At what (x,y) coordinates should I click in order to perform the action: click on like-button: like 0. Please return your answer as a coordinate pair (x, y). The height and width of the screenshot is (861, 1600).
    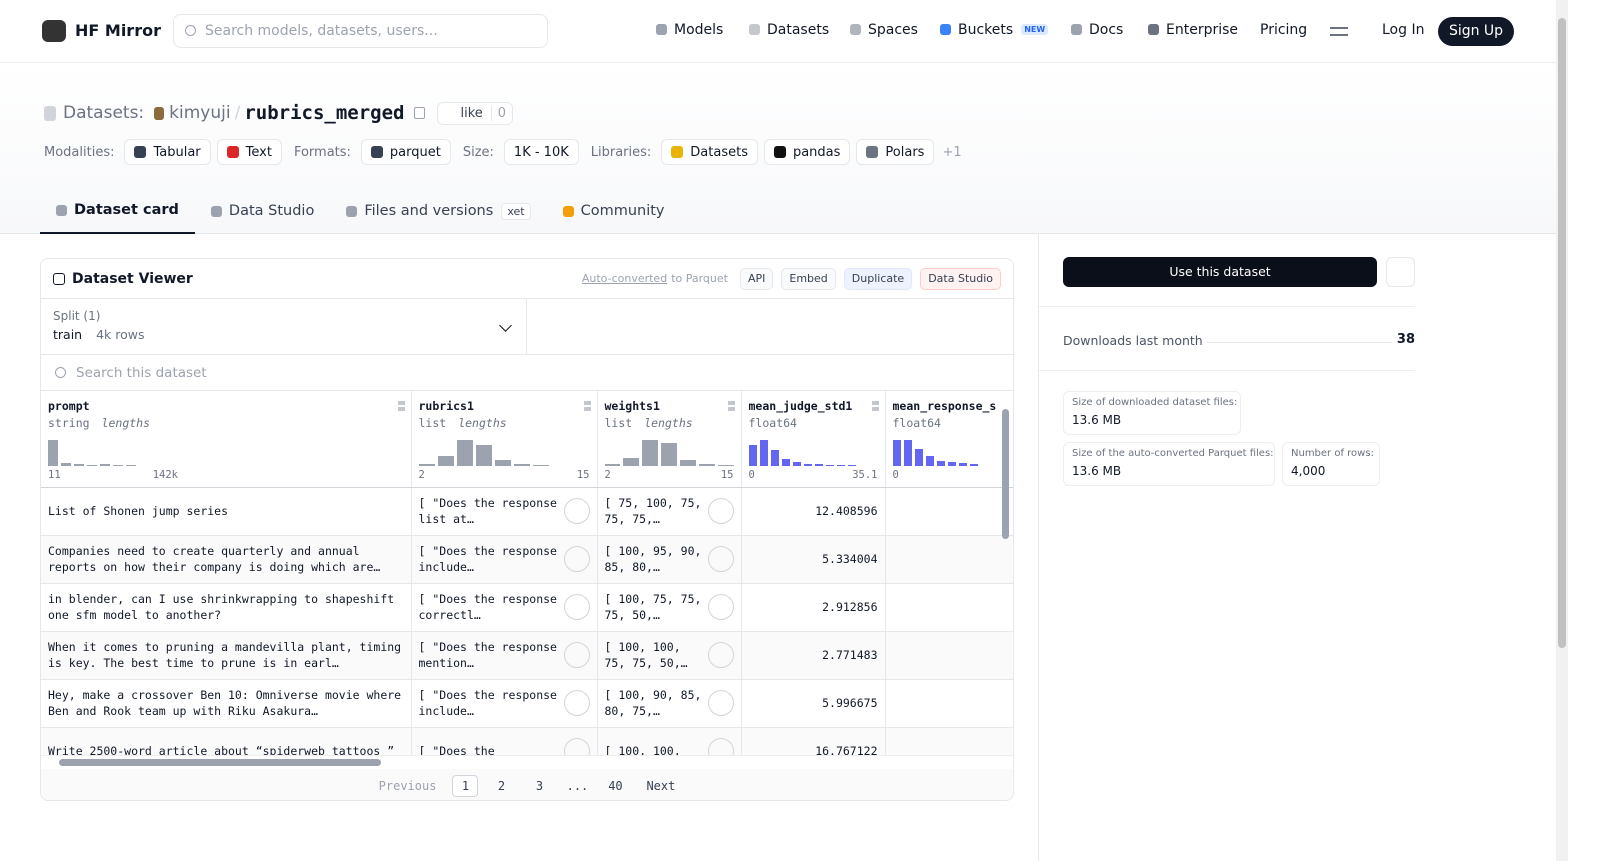
    Looking at the image, I should click on (475, 113).